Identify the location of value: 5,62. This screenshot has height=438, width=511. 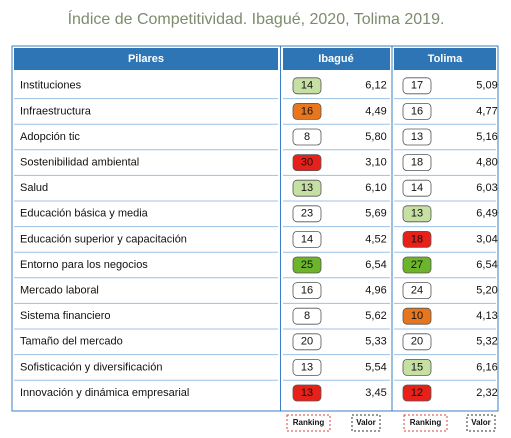
(375, 316).